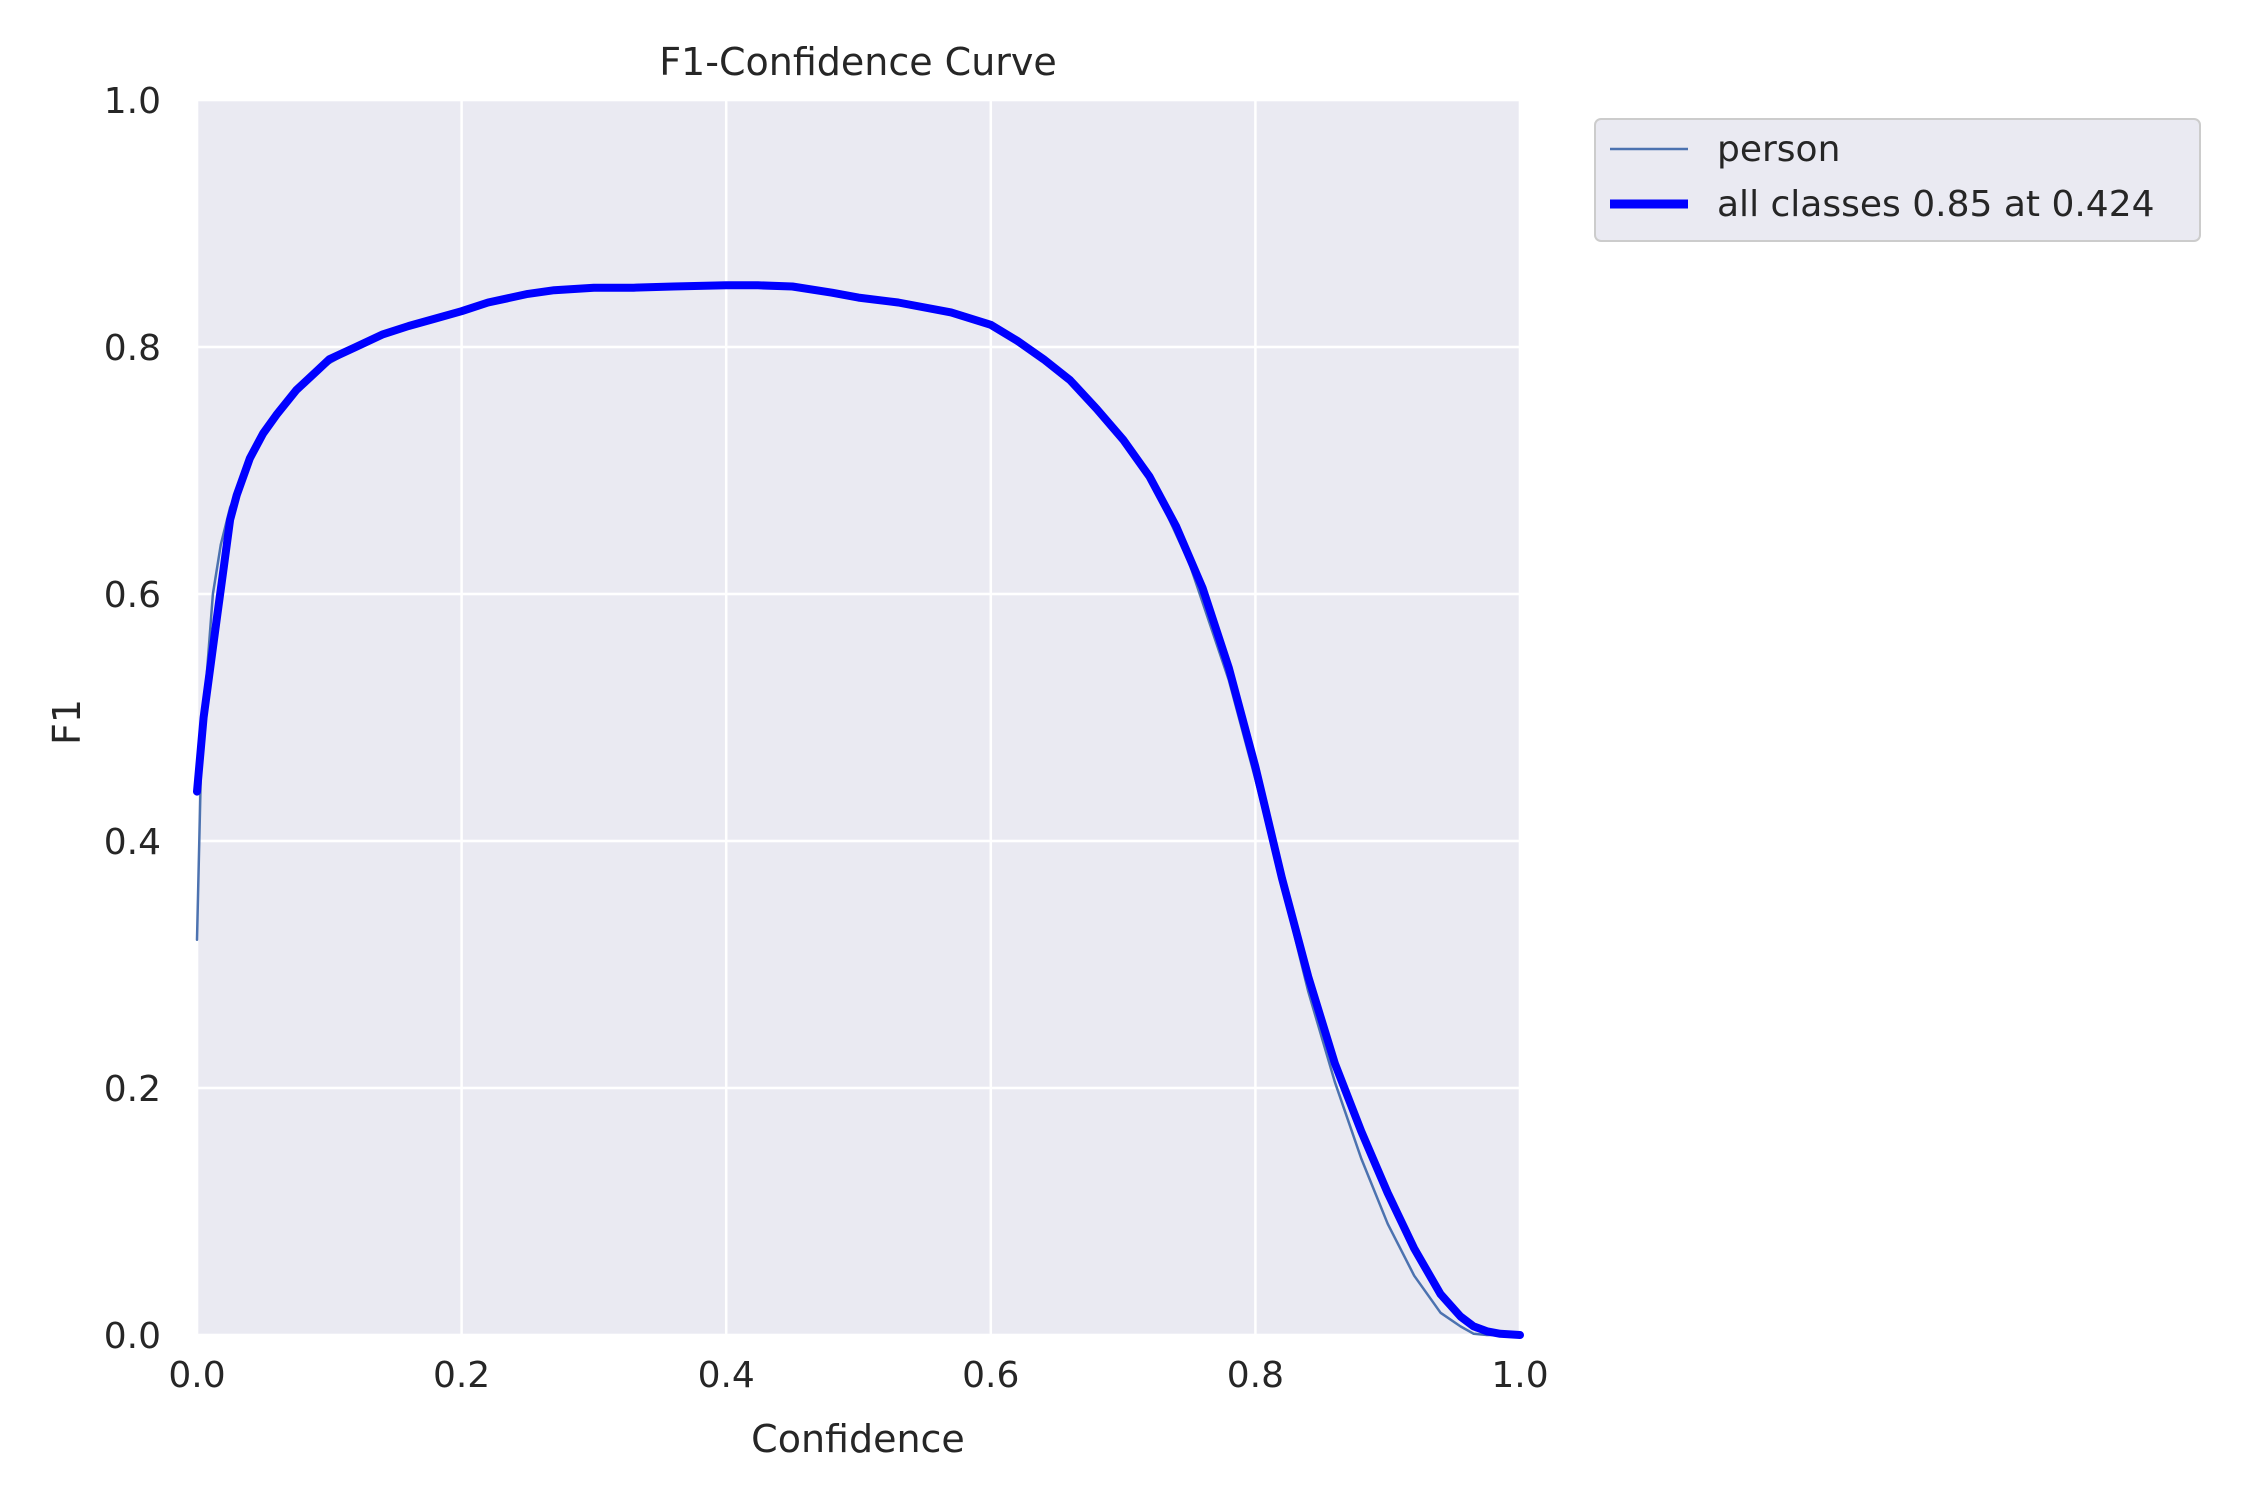 This screenshot has height=1500, width=2250. I want to click on x-tick-label: 1.0, so click(1519, 1375).